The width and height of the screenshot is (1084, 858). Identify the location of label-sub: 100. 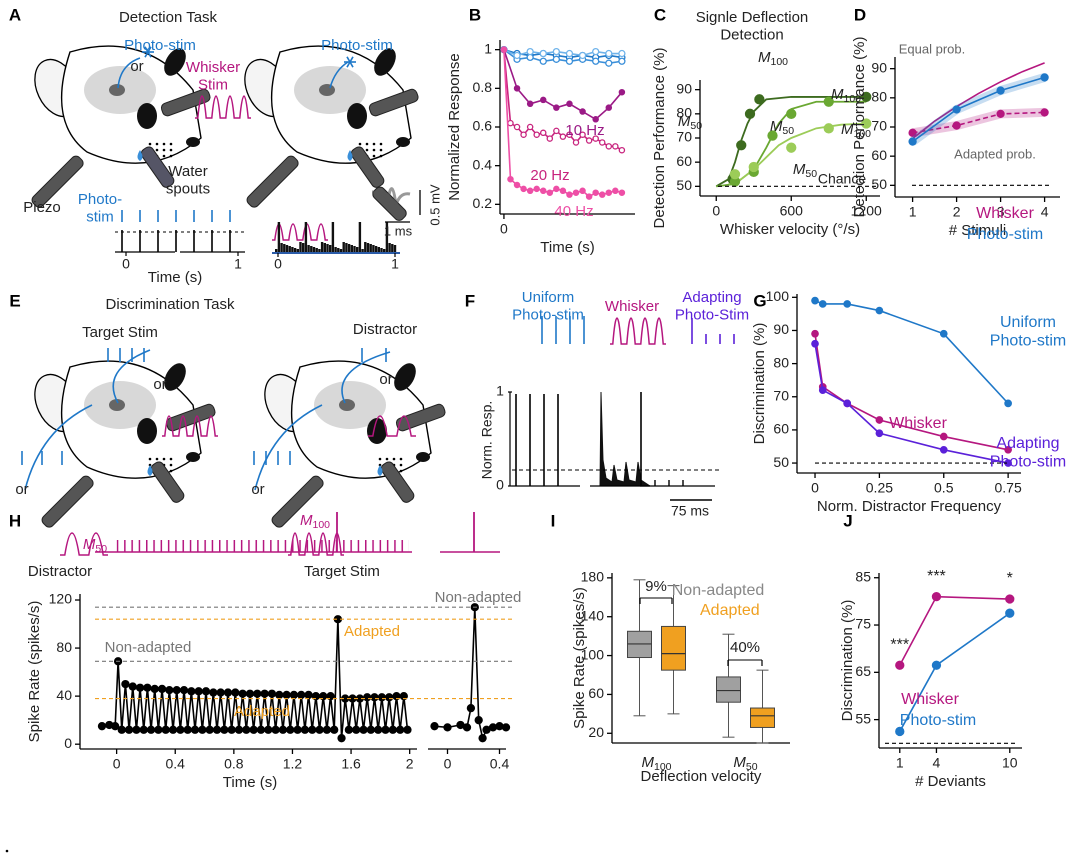
(663, 767).